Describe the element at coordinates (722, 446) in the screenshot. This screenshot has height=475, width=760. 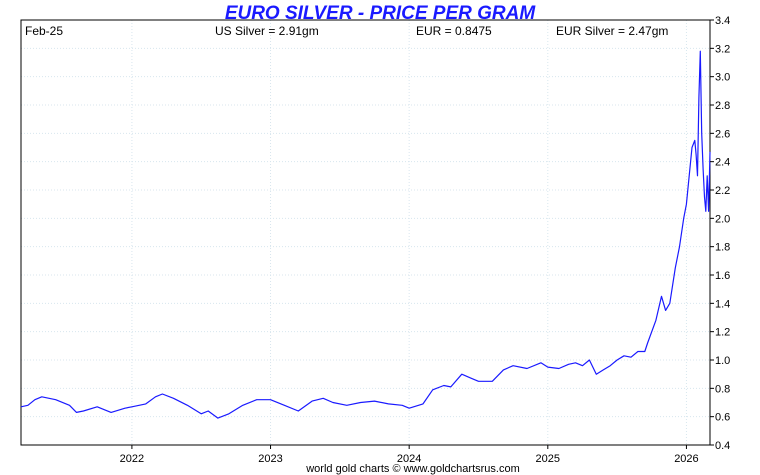
I see `y-tick-label: 0.4` at that location.